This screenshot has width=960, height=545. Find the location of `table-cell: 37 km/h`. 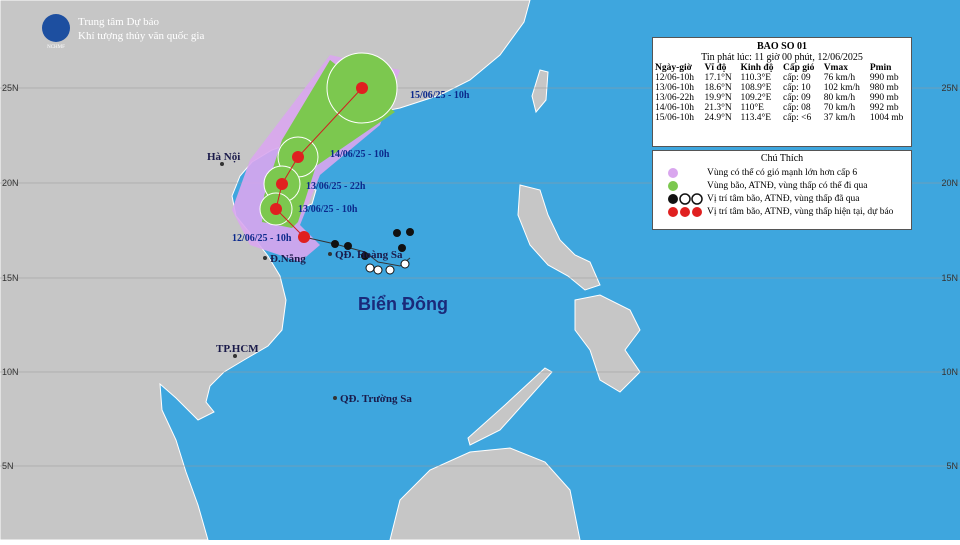

table-cell: 37 km/h is located at coordinates (839, 118).